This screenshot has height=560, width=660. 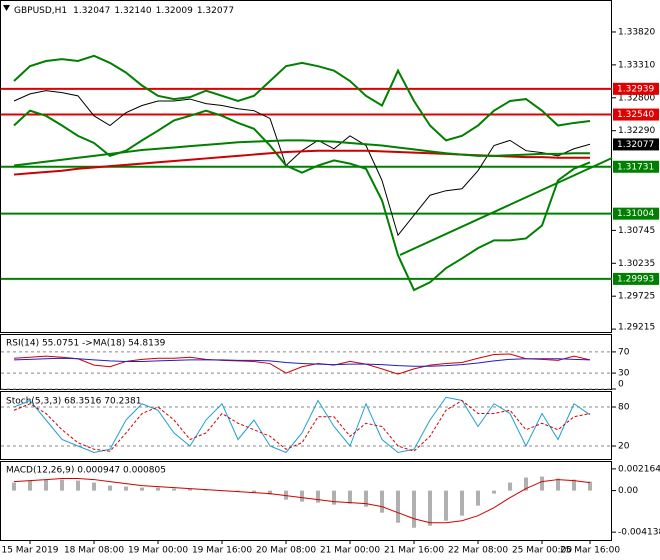 I want to click on level-label: 1.29993, so click(x=635, y=279).